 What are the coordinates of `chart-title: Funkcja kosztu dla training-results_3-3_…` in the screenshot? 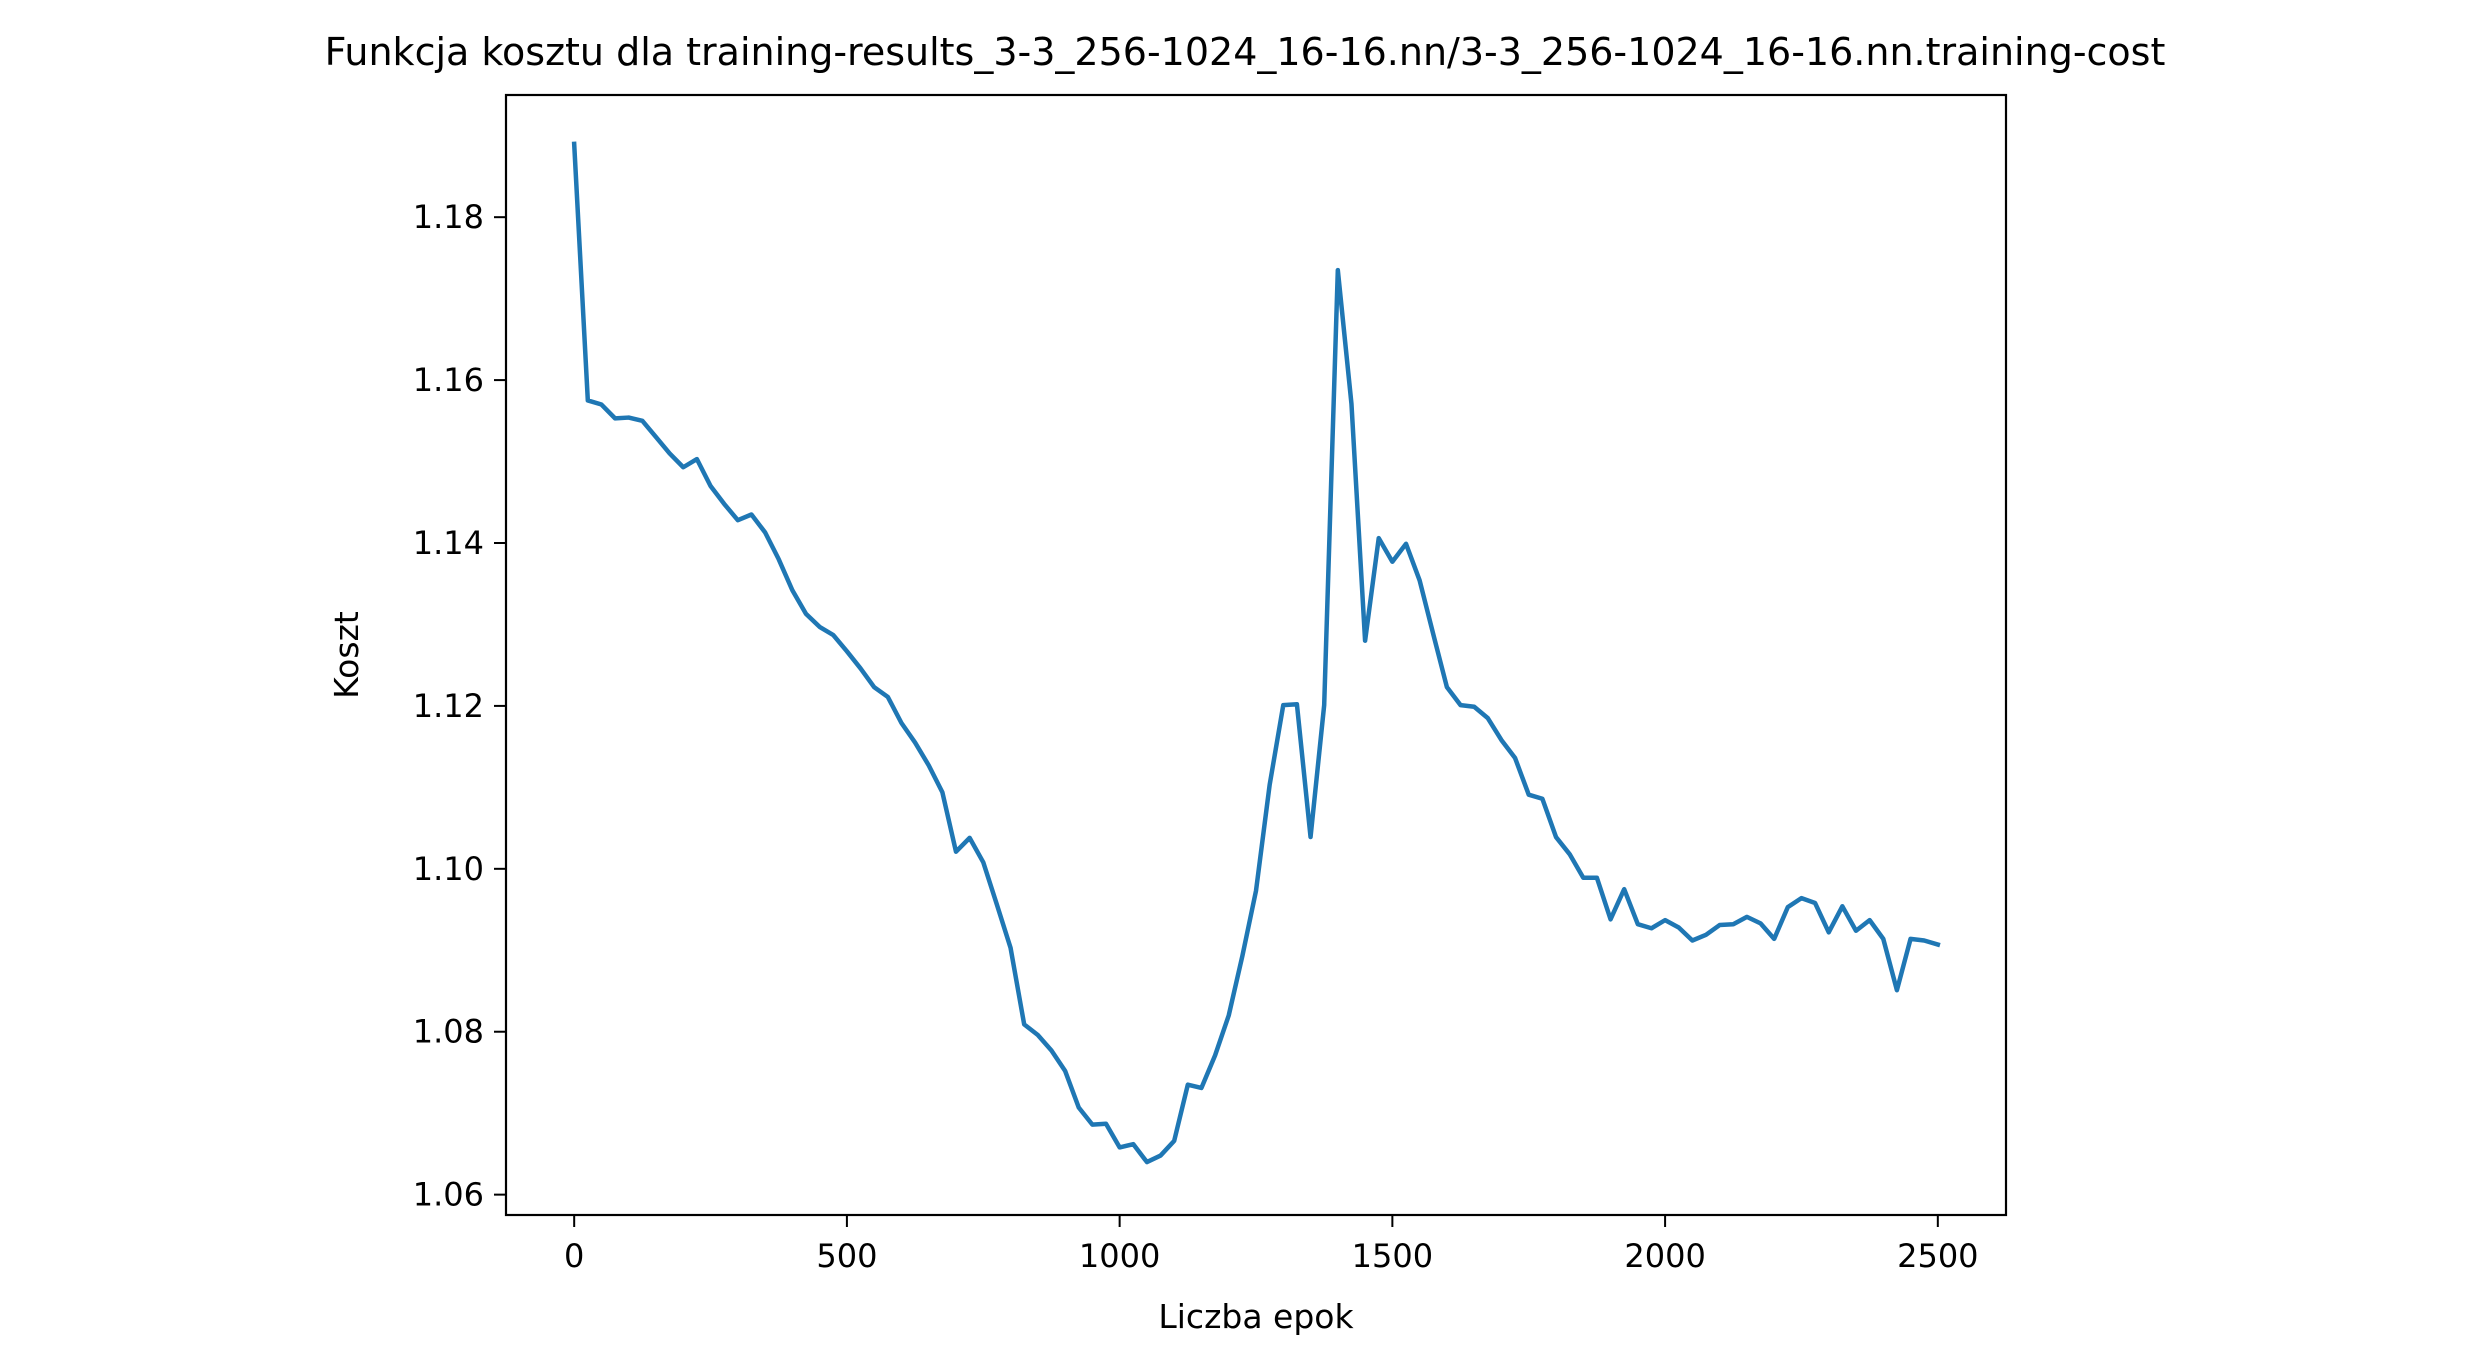 It's located at (1245, 52).